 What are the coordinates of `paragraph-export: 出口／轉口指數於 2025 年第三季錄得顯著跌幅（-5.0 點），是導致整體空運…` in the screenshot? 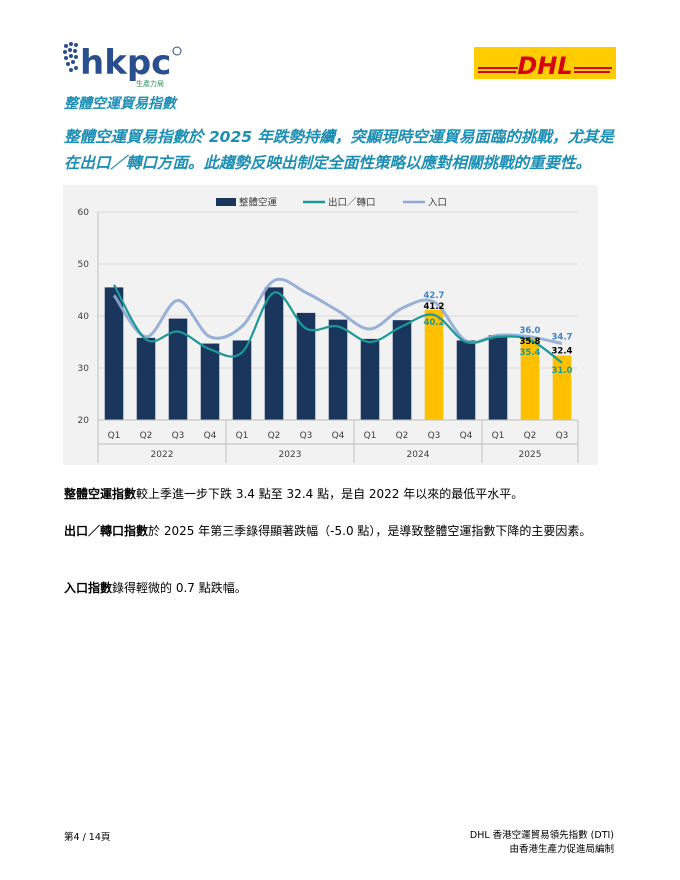 It's located at (342, 531).